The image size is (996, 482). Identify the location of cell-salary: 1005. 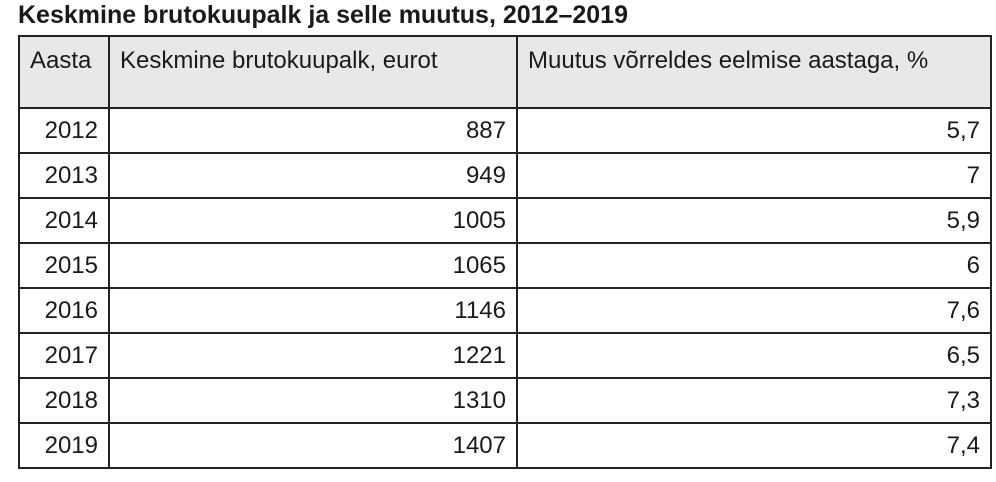
(313, 220).